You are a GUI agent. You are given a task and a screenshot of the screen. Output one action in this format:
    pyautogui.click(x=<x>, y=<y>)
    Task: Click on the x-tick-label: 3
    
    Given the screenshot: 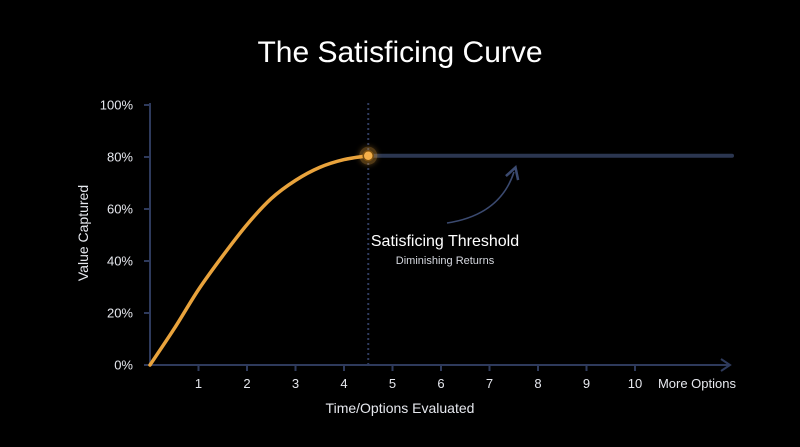 What is the action you would take?
    pyautogui.click(x=295, y=383)
    